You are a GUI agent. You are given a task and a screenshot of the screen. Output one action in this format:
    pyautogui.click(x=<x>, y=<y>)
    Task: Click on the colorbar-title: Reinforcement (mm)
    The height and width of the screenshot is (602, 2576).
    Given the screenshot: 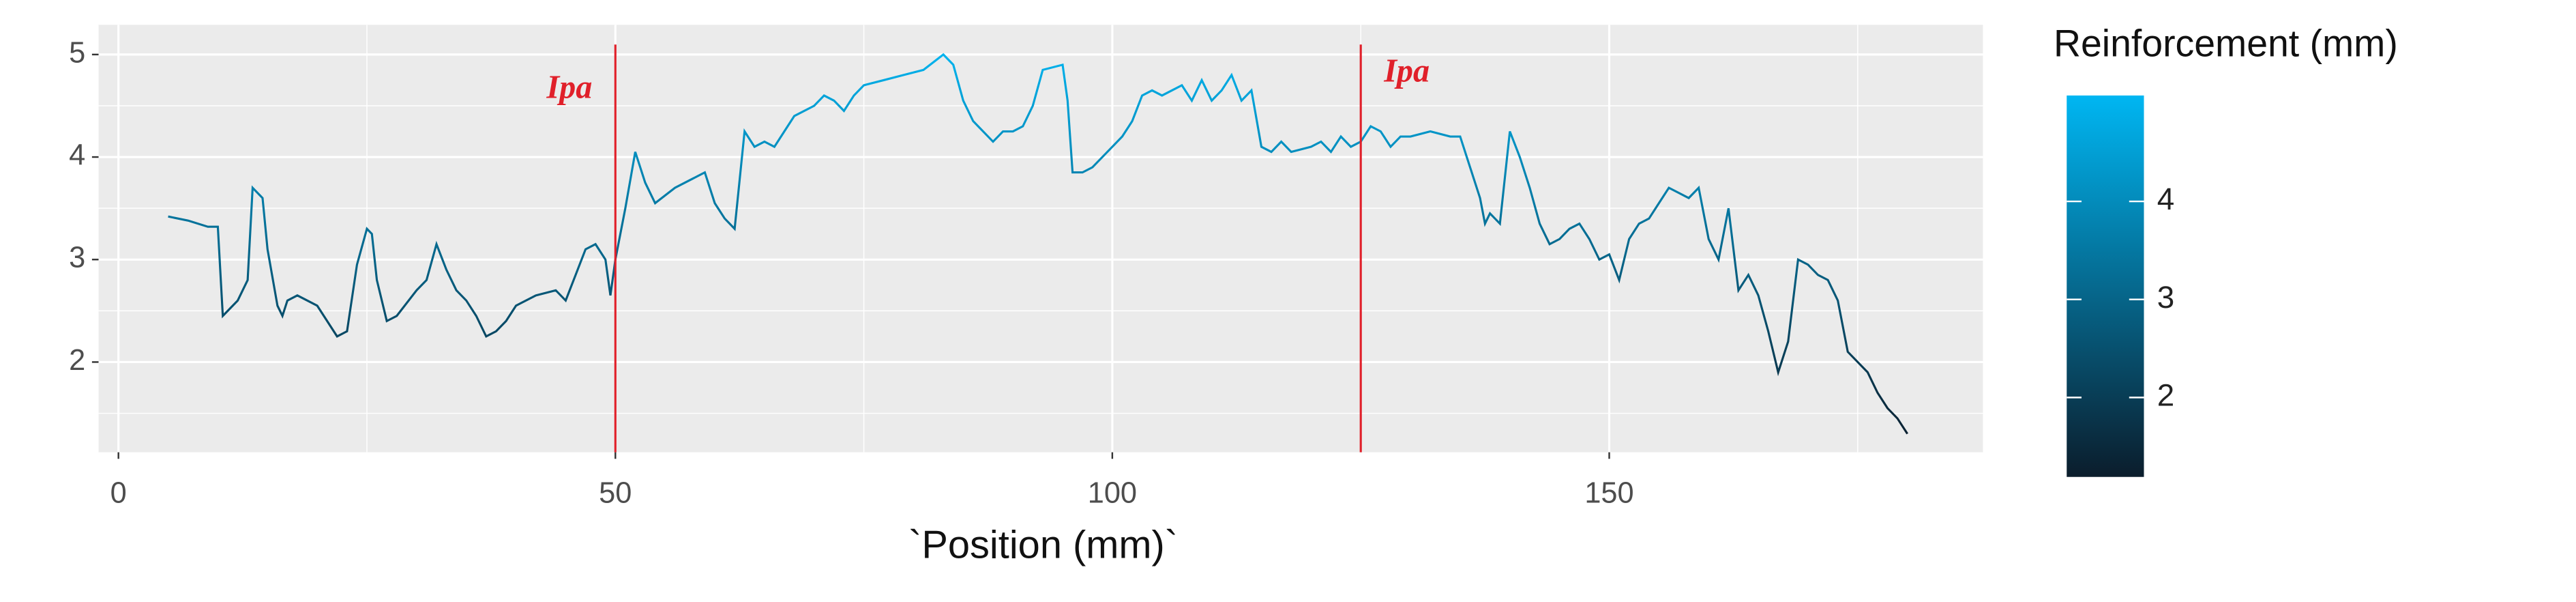 What is the action you would take?
    pyautogui.click(x=2226, y=43)
    